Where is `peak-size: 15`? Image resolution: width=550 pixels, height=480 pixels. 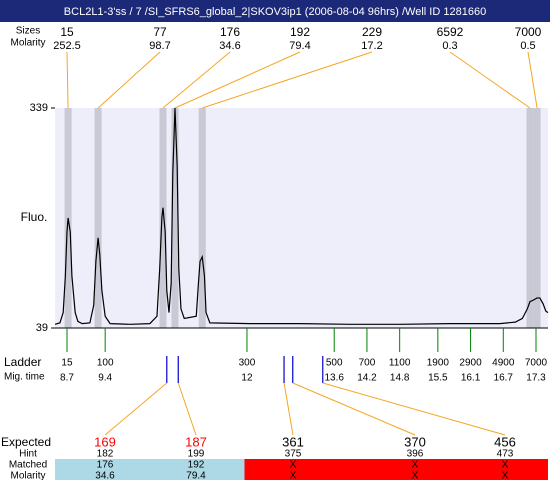 peak-size: 15 is located at coordinates (67, 32).